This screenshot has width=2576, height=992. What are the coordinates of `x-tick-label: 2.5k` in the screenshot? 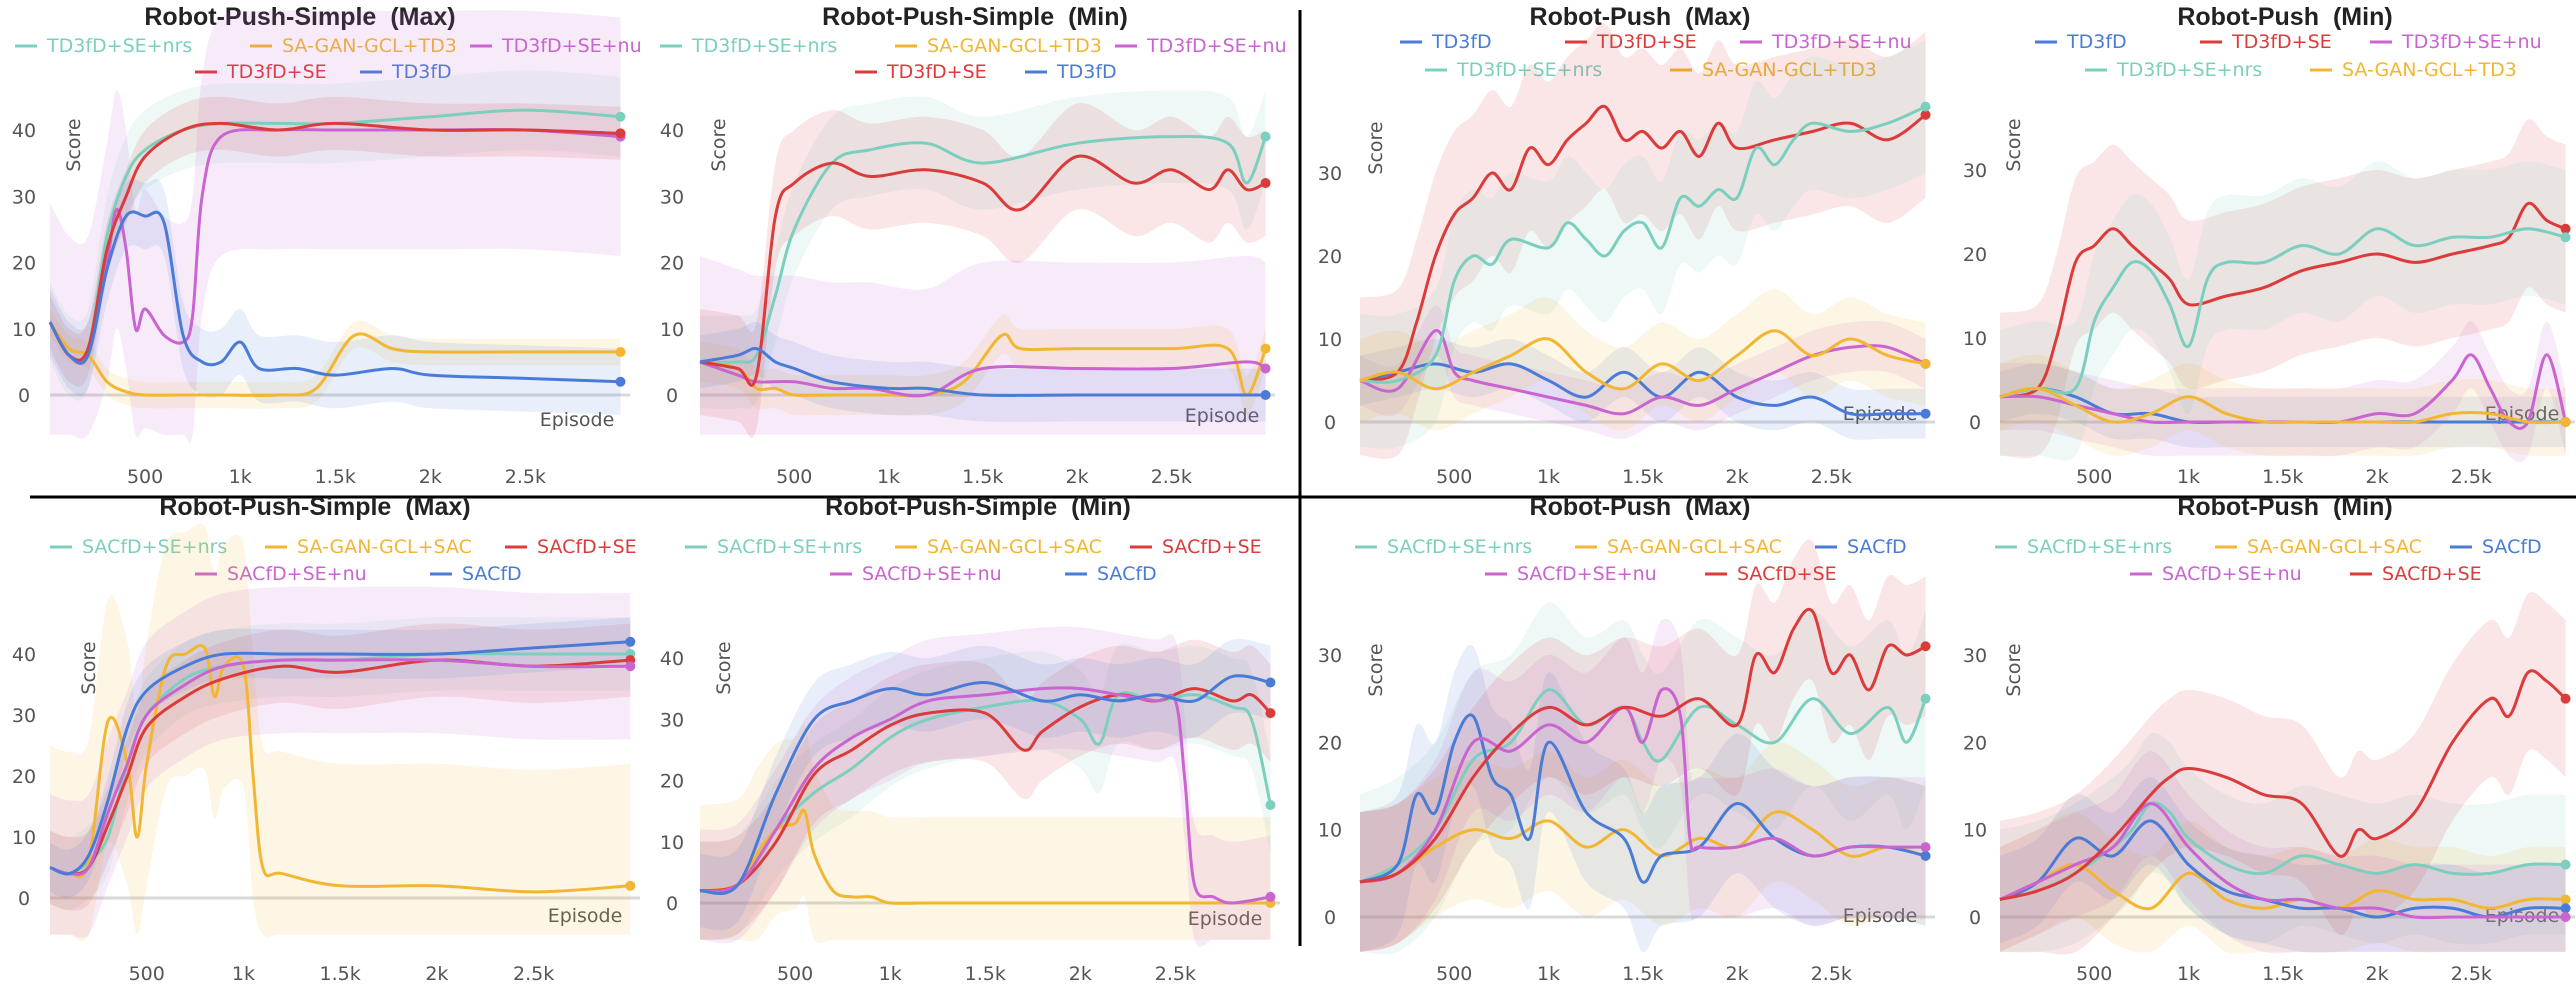 It's located at (533, 974).